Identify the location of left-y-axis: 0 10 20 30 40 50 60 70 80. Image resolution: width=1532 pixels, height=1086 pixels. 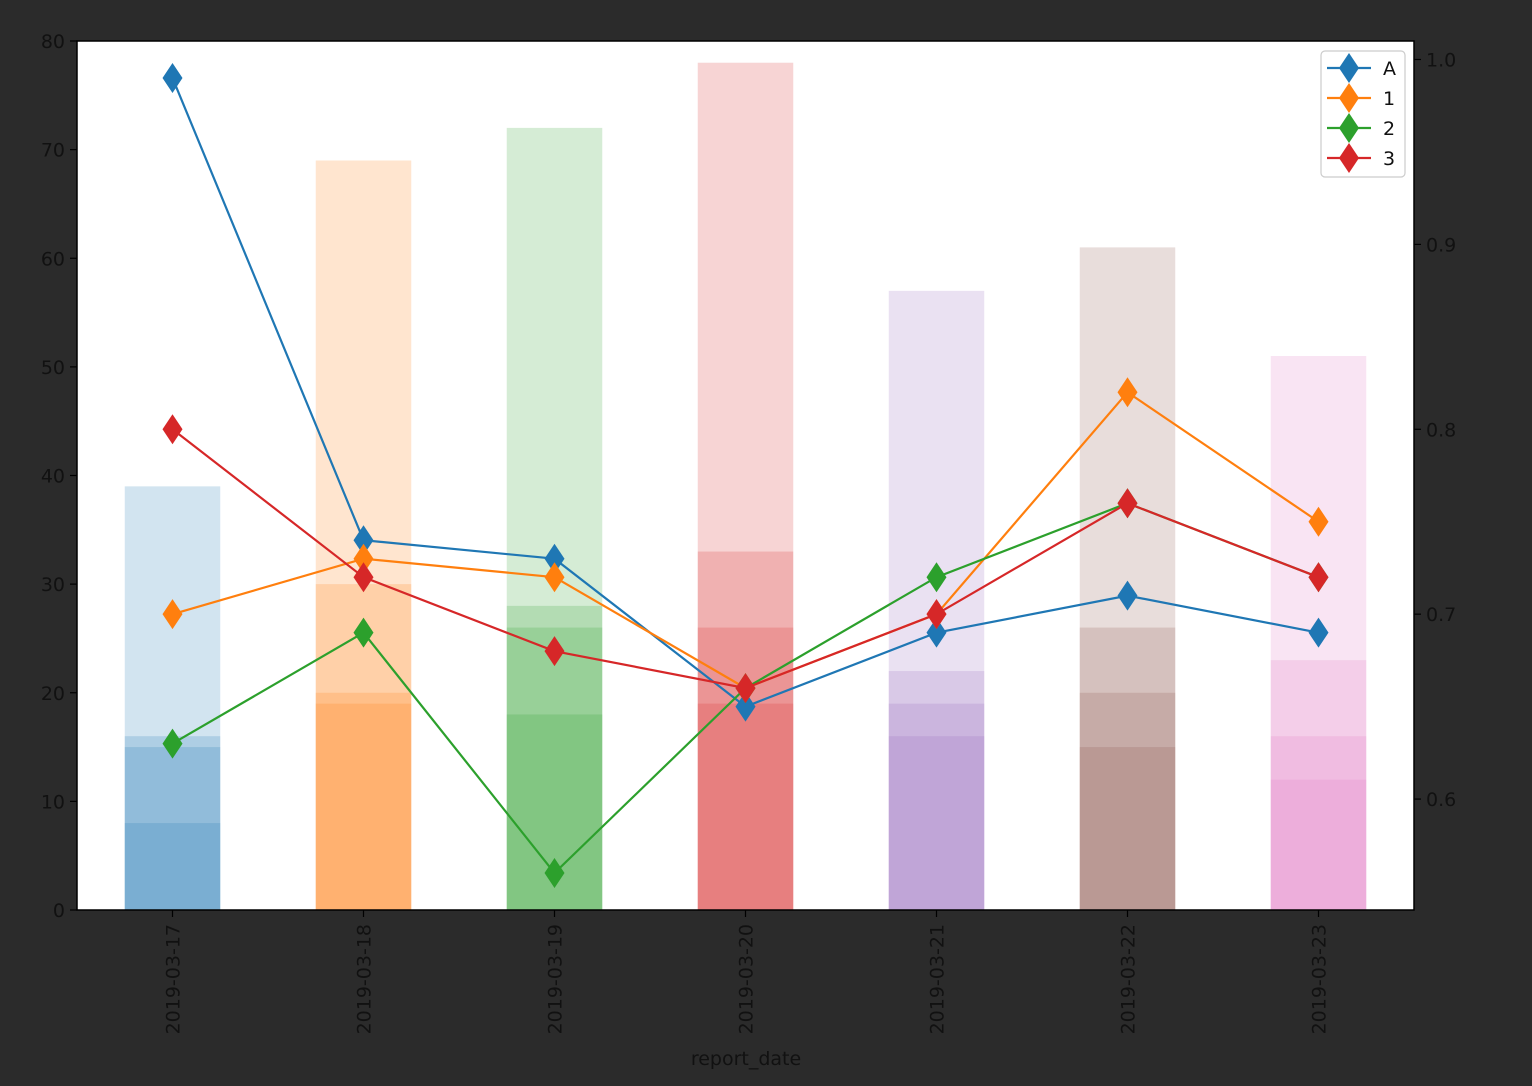
(59, 476).